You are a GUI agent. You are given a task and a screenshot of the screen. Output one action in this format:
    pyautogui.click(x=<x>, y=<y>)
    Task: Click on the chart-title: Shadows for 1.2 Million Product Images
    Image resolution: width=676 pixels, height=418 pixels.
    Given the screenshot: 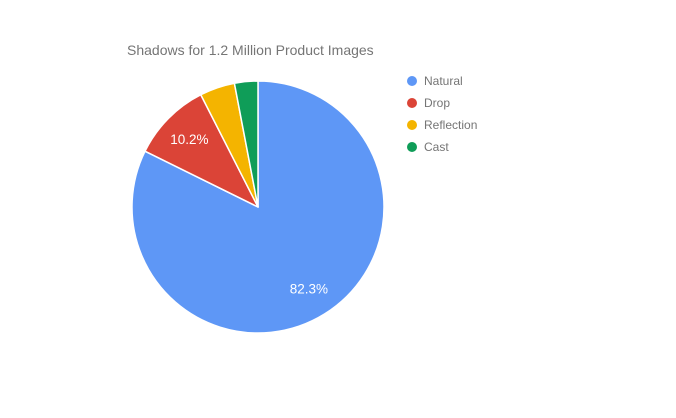 What is the action you would take?
    pyautogui.click(x=250, y=50)
    